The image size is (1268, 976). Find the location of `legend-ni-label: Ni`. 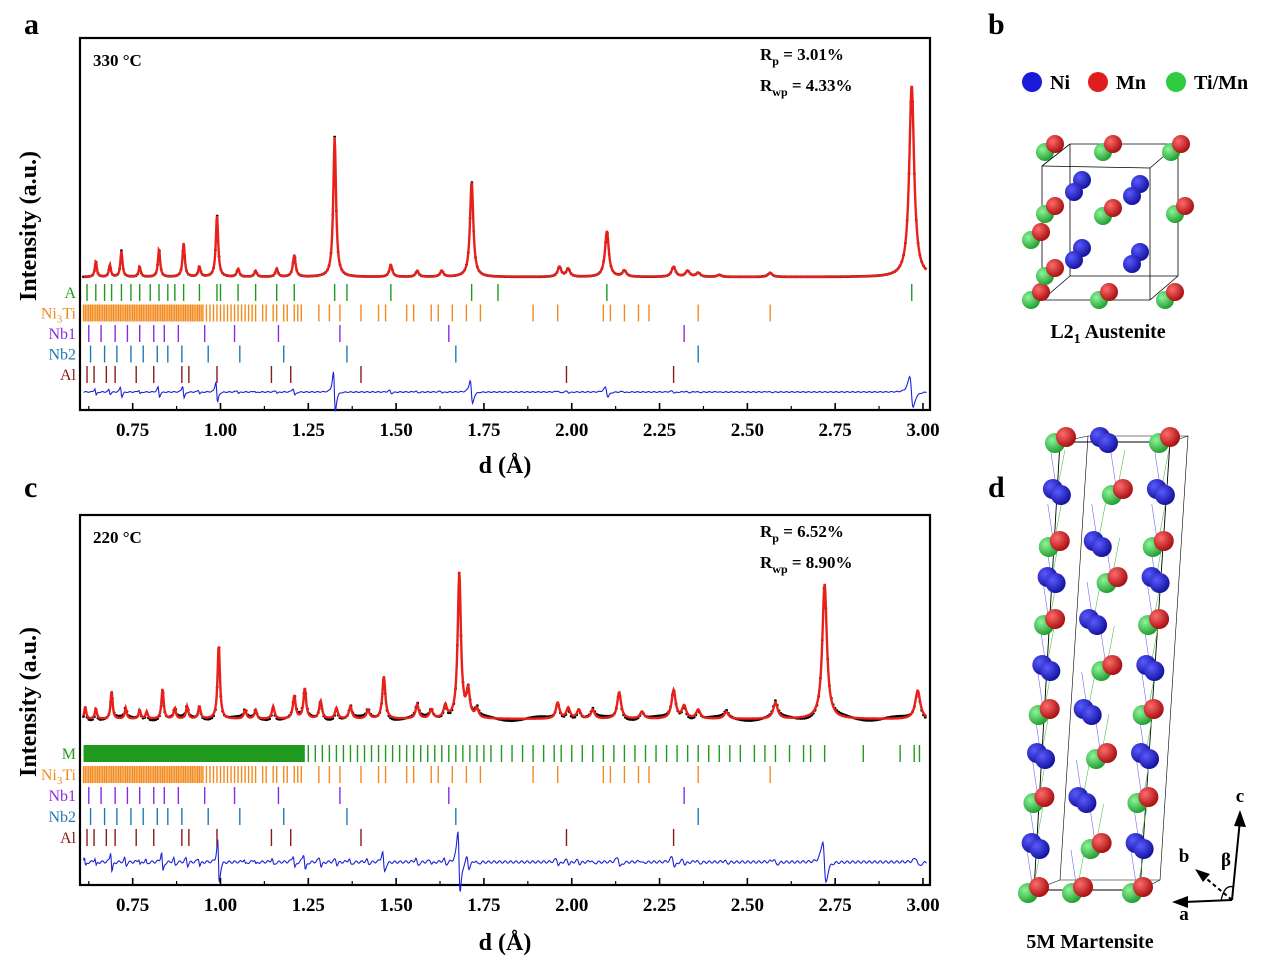

legend-ni-label: Ni is located at coordinates (1060, 83).